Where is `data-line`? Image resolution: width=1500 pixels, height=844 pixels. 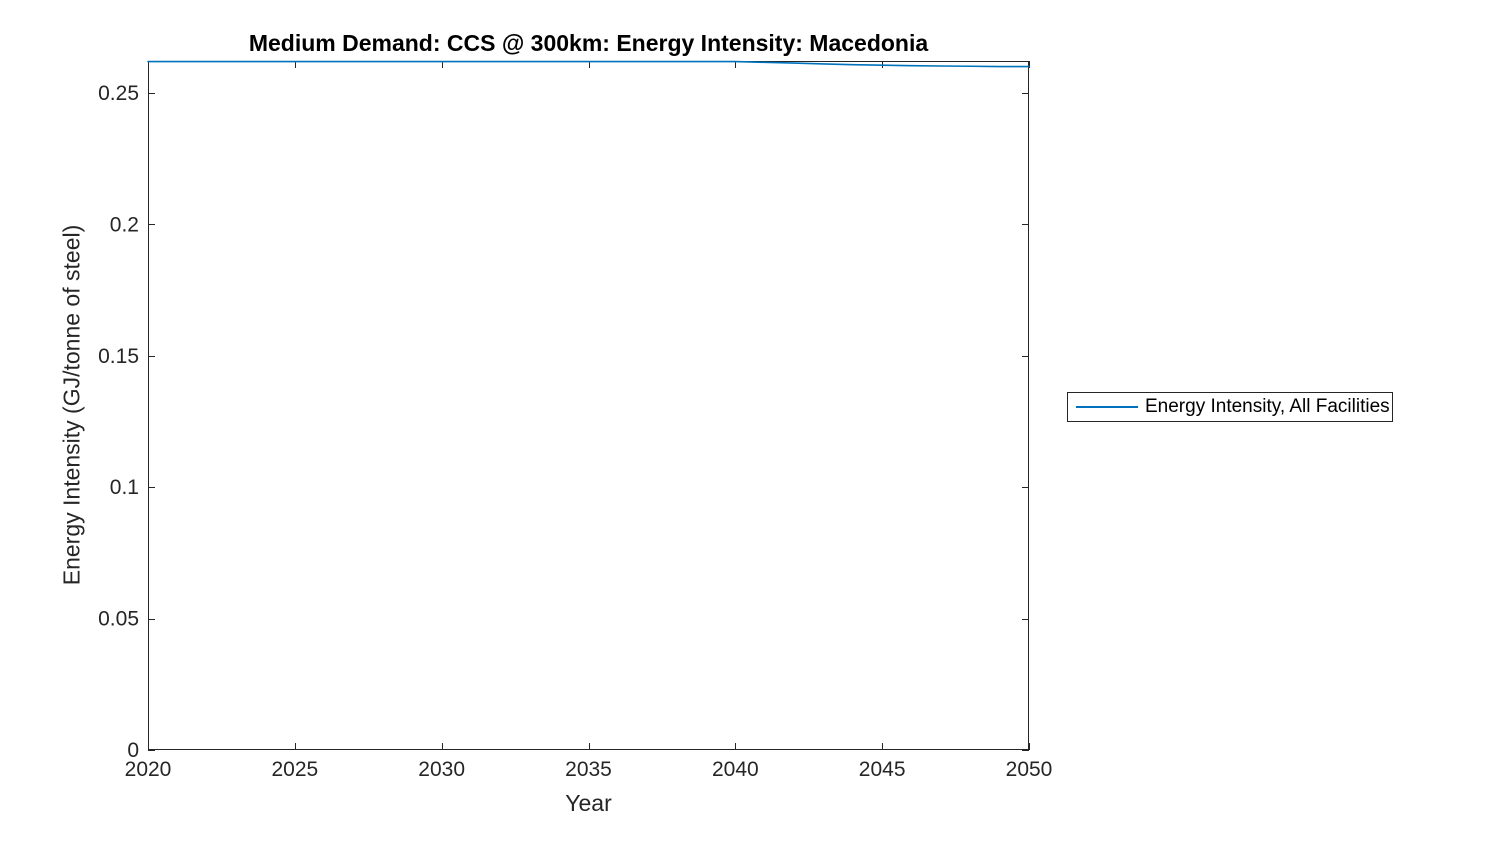 data-line is located at coordinates (588, 64).